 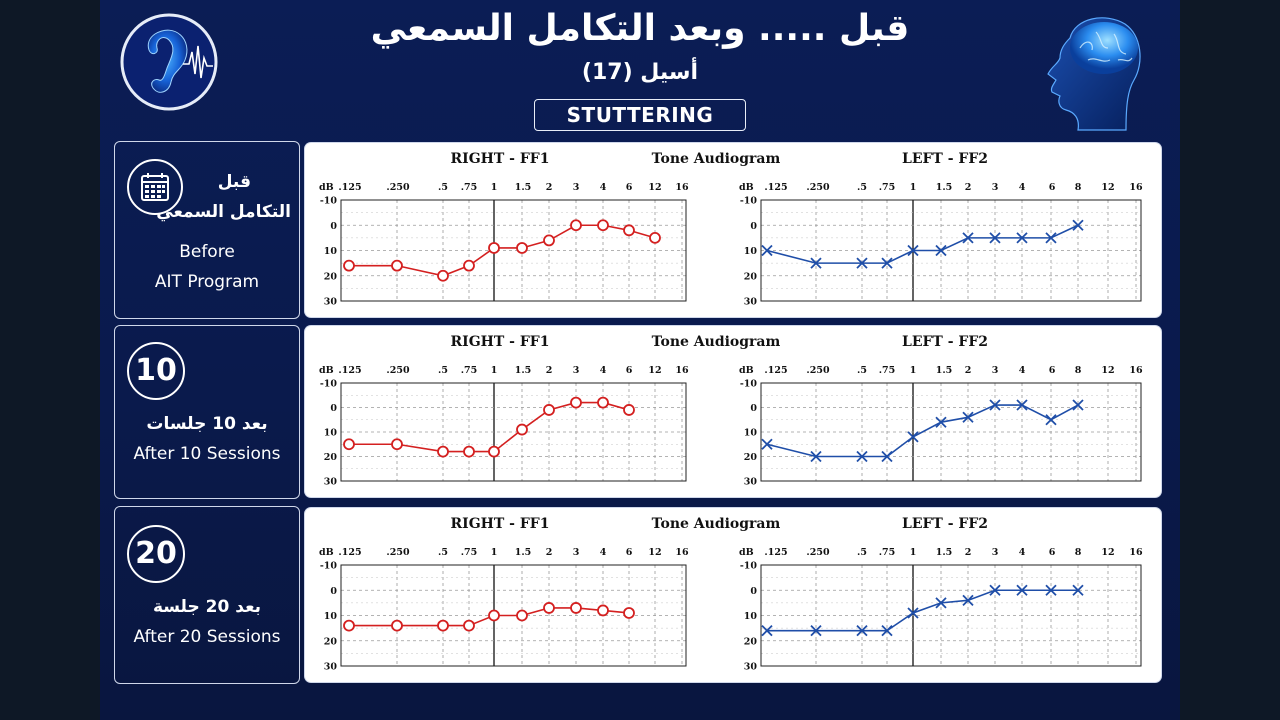 I want to click on after10-label-ar: بعد 10 جلسات, so click(x=207, y=424).